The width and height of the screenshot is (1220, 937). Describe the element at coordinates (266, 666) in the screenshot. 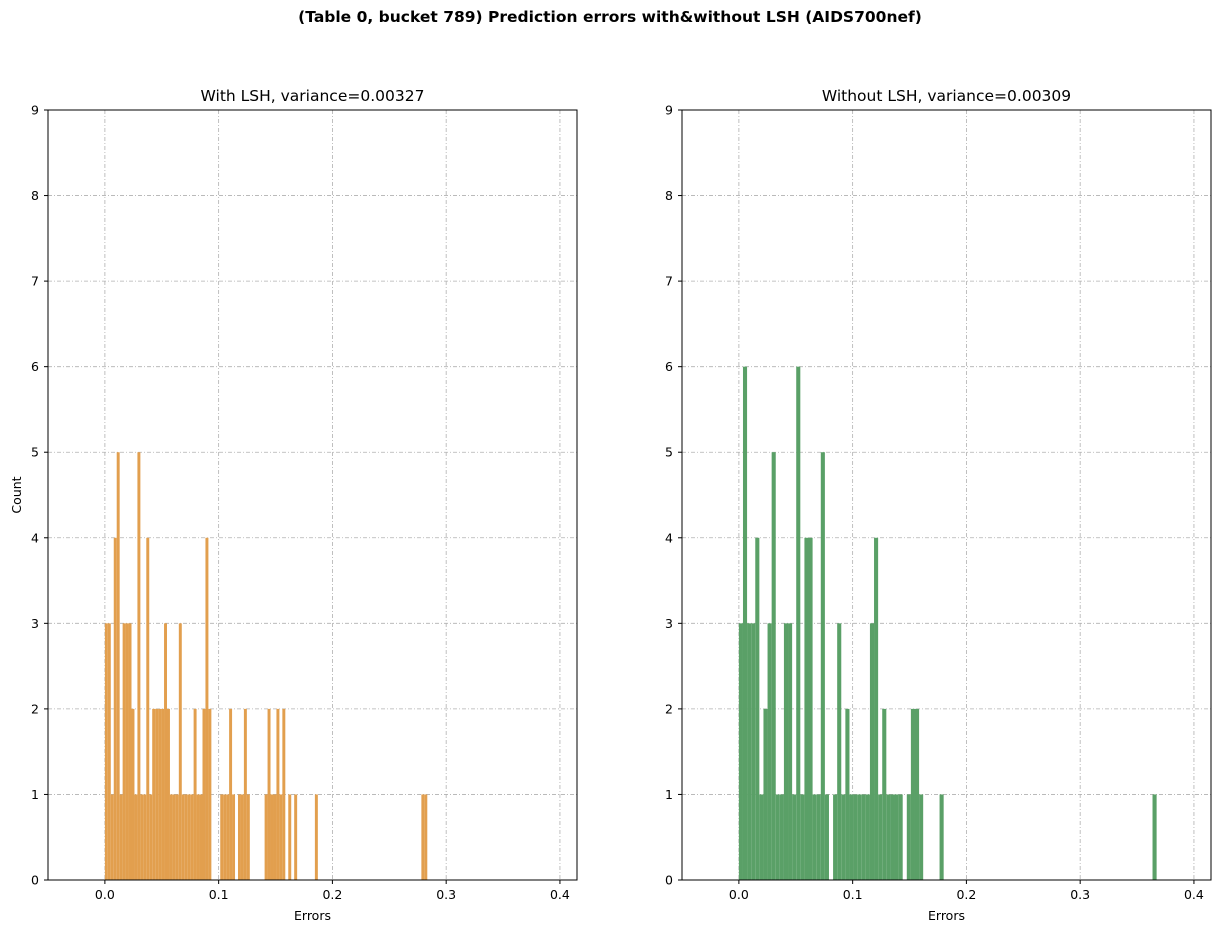

I see `histogram-bars` at that location.